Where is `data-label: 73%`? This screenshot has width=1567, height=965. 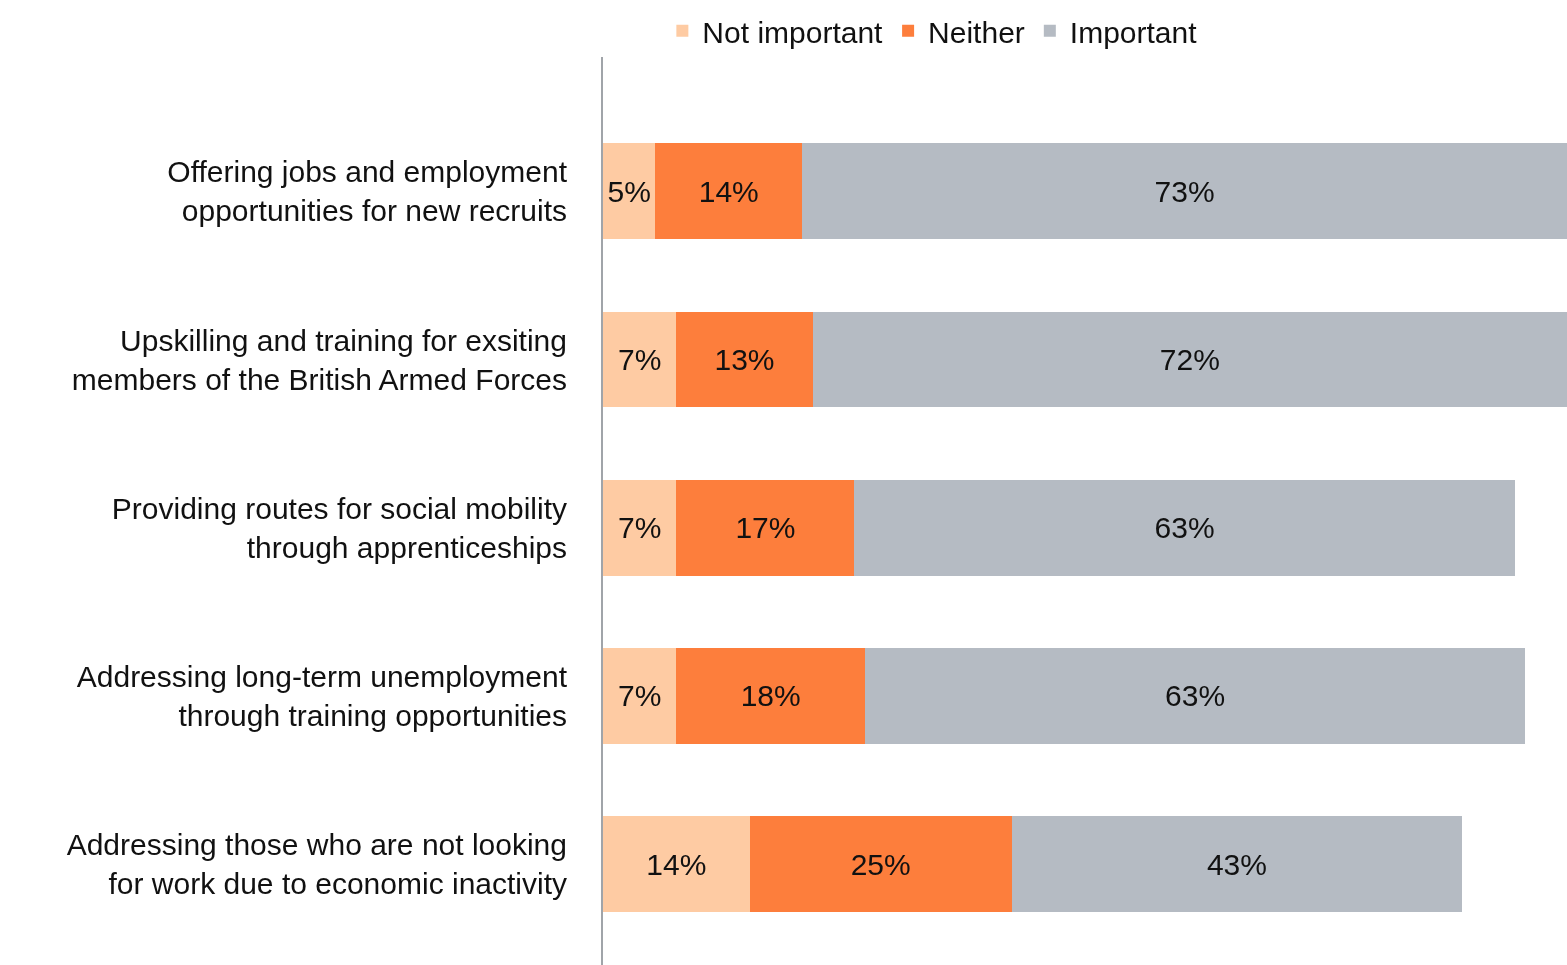 data-label: 73% is located at coordinates (1184, 191).